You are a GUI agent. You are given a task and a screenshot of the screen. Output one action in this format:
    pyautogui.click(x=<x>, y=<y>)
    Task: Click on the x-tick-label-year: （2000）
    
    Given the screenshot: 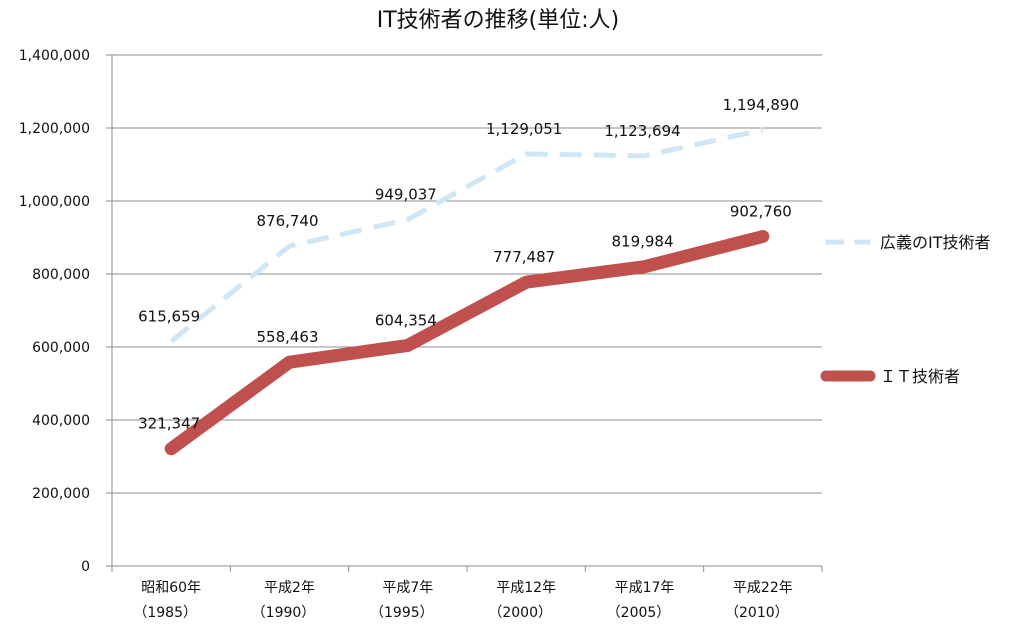 What is the action you would take?
    pyautogui.click(x=520, y=613)
    